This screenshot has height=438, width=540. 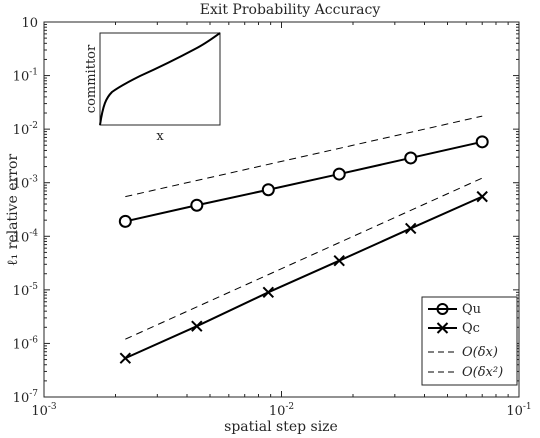 I want to click on legend-item-order1: O(δx), so click(x=463, y=352).